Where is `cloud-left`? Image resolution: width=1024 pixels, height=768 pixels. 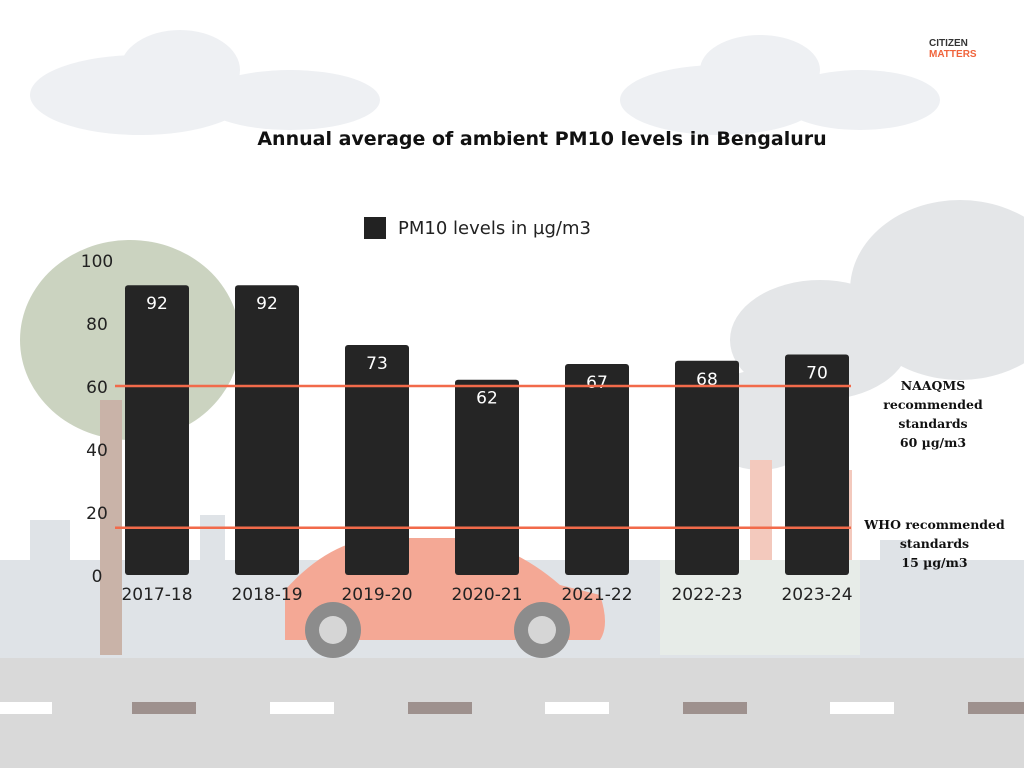 cloud-left is located at coordinates (205, 82).